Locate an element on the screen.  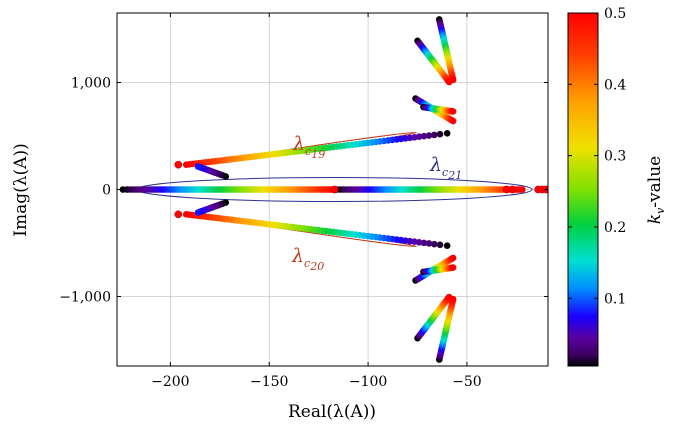
annotation-lambda-c21: λc21 is located at coordinates (445, 168).